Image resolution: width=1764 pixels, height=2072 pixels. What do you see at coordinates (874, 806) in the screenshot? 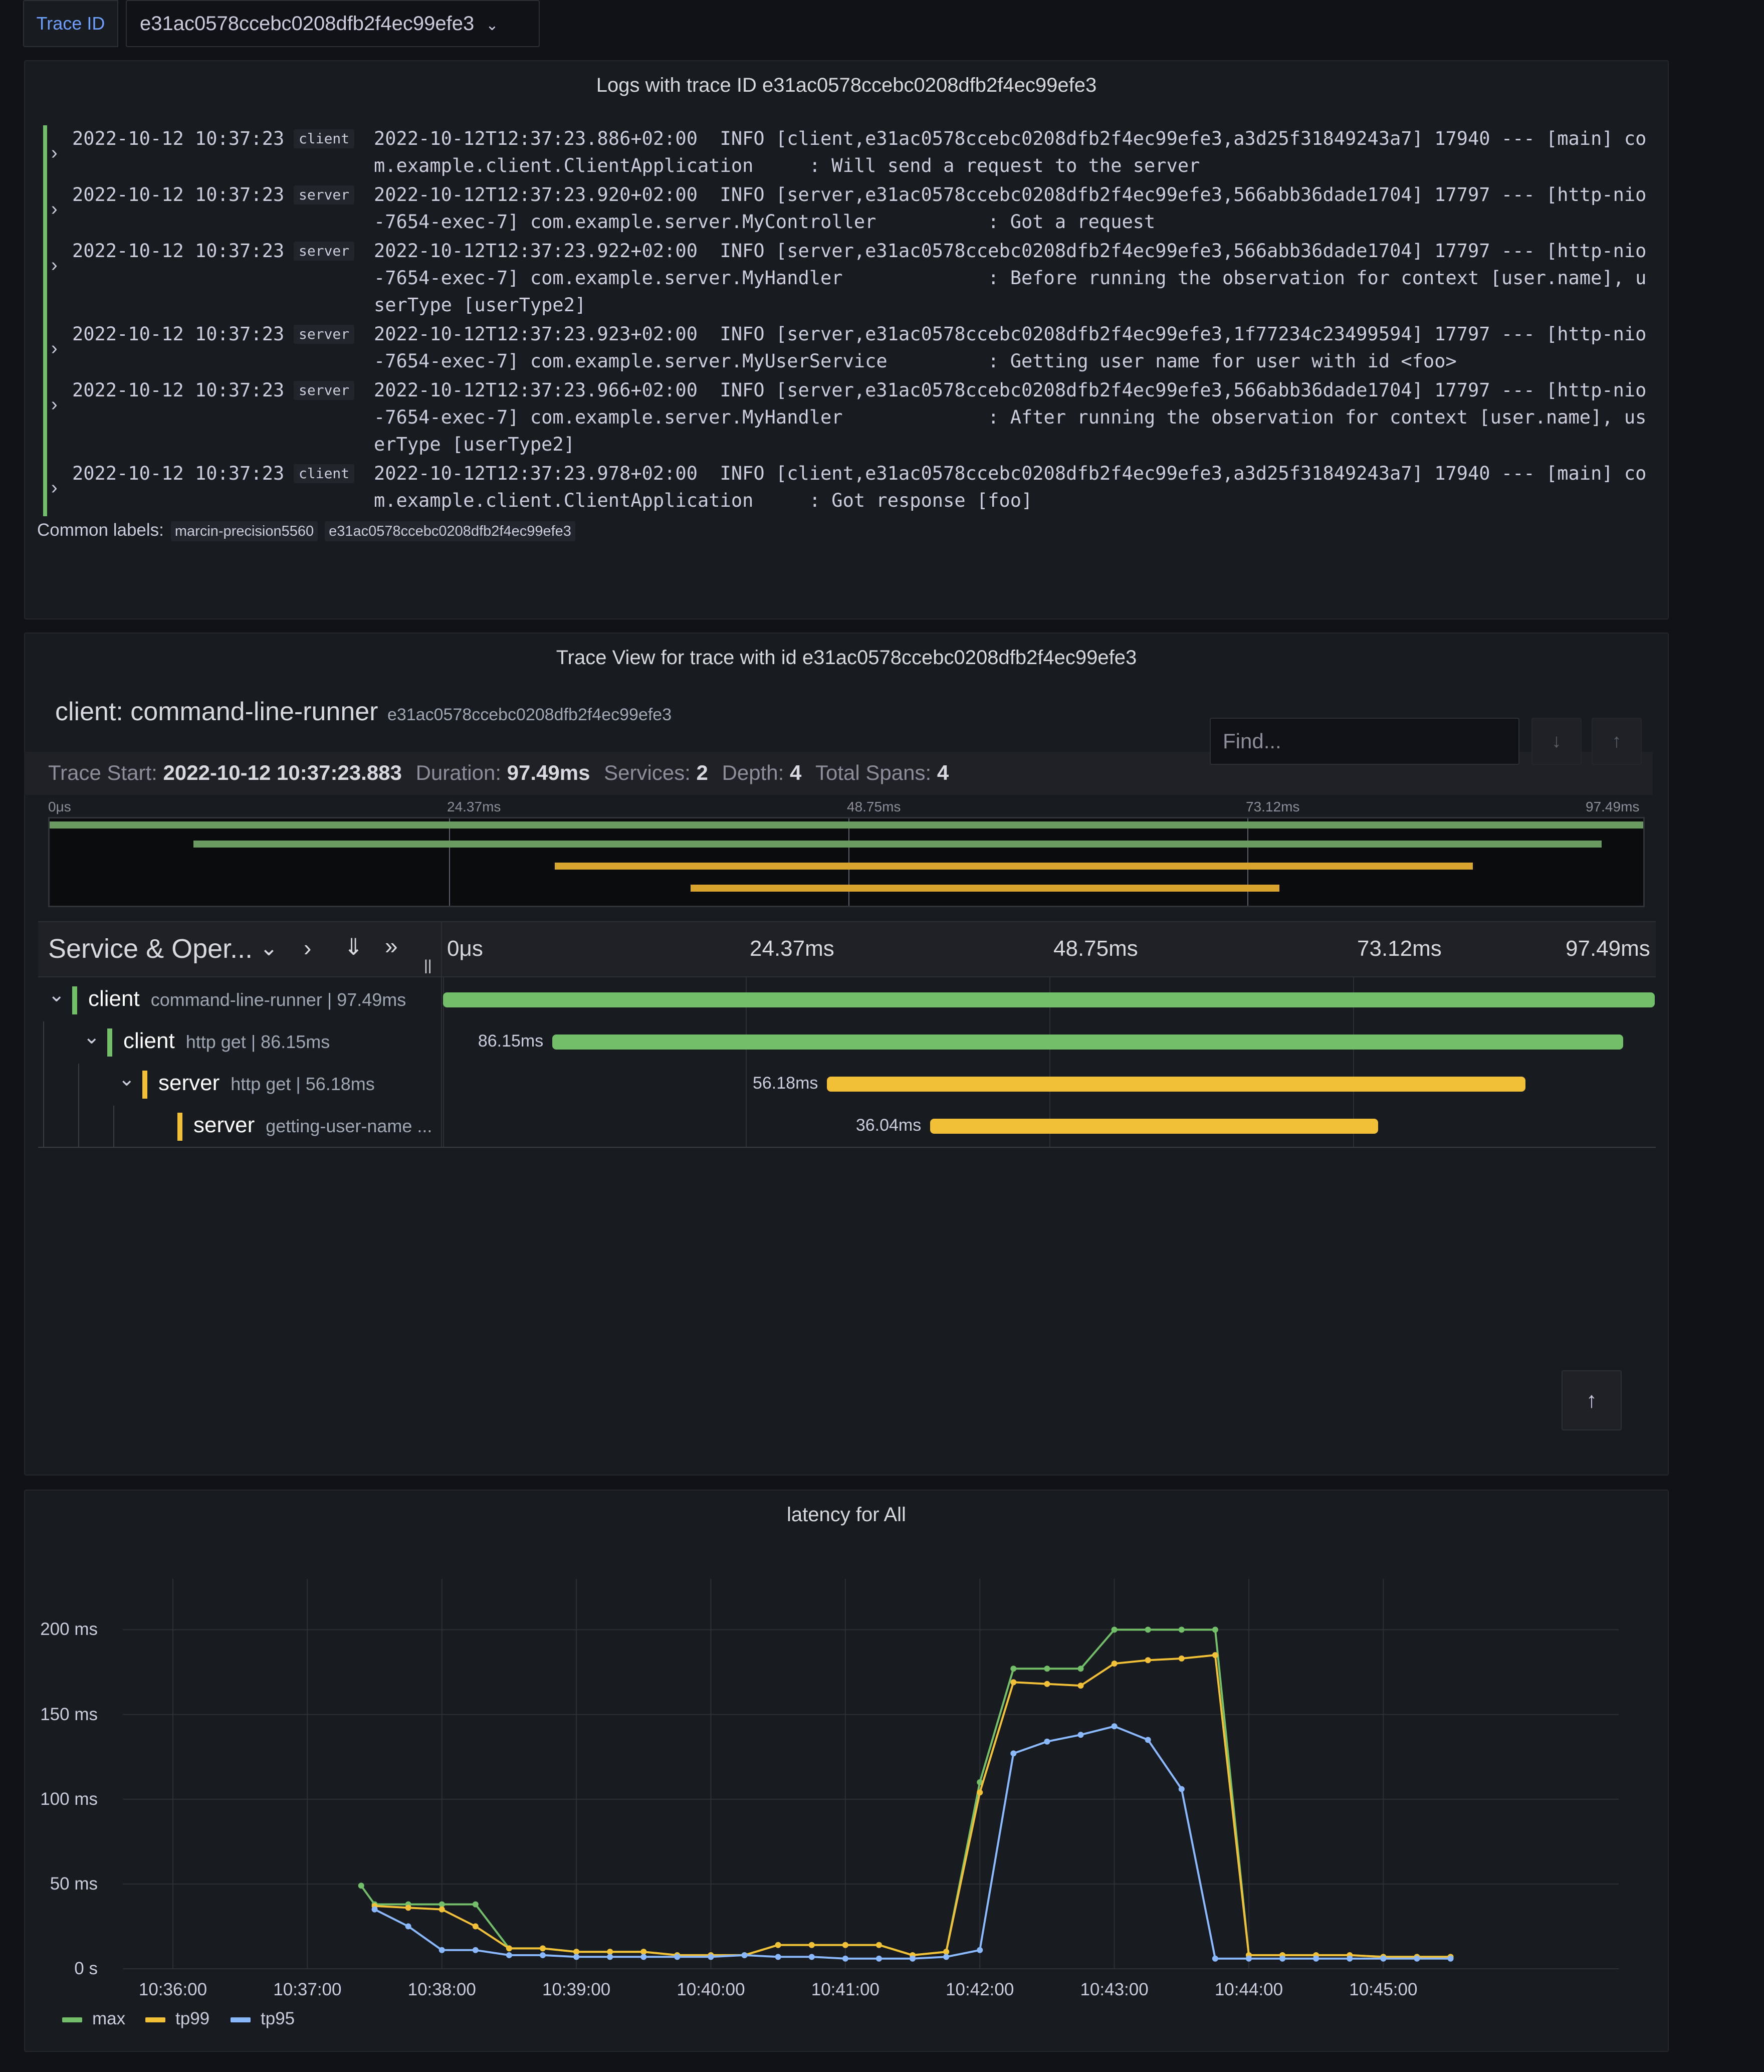
I see `minimap-tick: 48.75ms` at bounding box center [874, 806].